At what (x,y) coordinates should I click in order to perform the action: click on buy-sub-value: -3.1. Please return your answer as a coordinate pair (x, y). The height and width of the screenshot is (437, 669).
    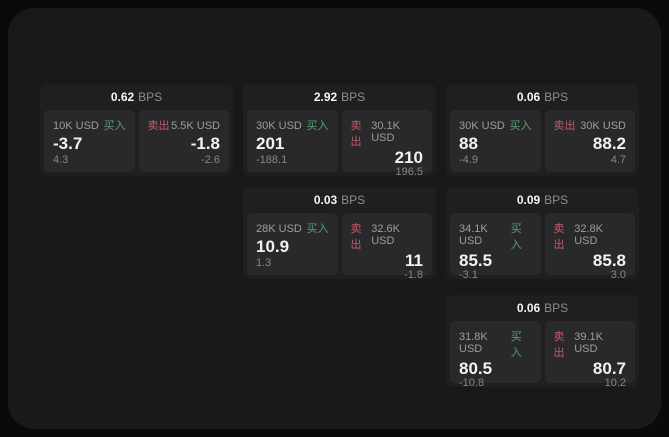
    Looking at the image, I should click on (468, 275).